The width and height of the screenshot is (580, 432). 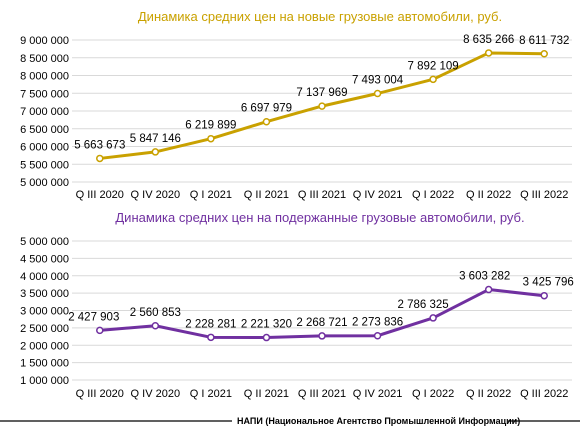 What do you see at coordinates (378, 394) in the screenshot?
I see `chart2-xtick-label: Q IV 2021` at bounding box center [378, 394].